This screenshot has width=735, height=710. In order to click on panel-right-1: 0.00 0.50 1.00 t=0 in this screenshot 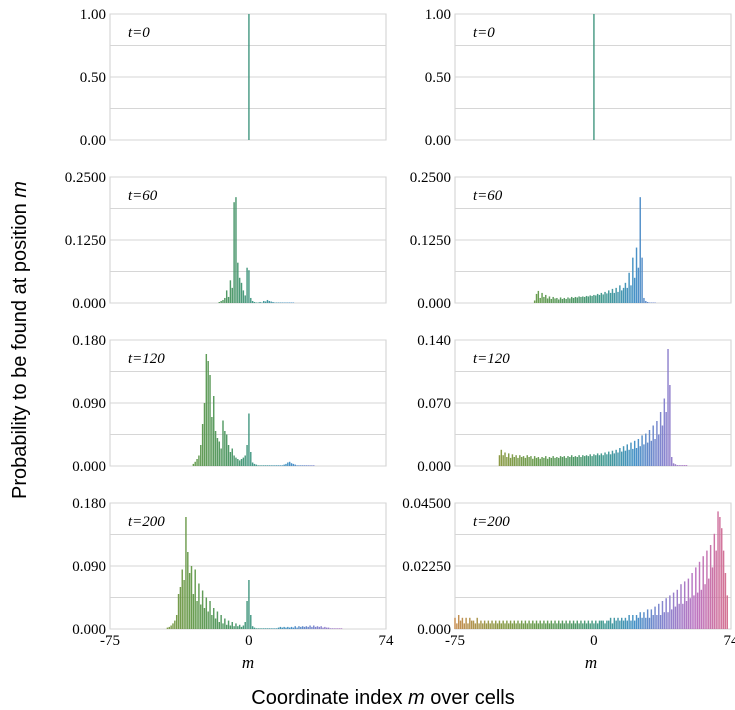, I will do `click(578, 78)`.